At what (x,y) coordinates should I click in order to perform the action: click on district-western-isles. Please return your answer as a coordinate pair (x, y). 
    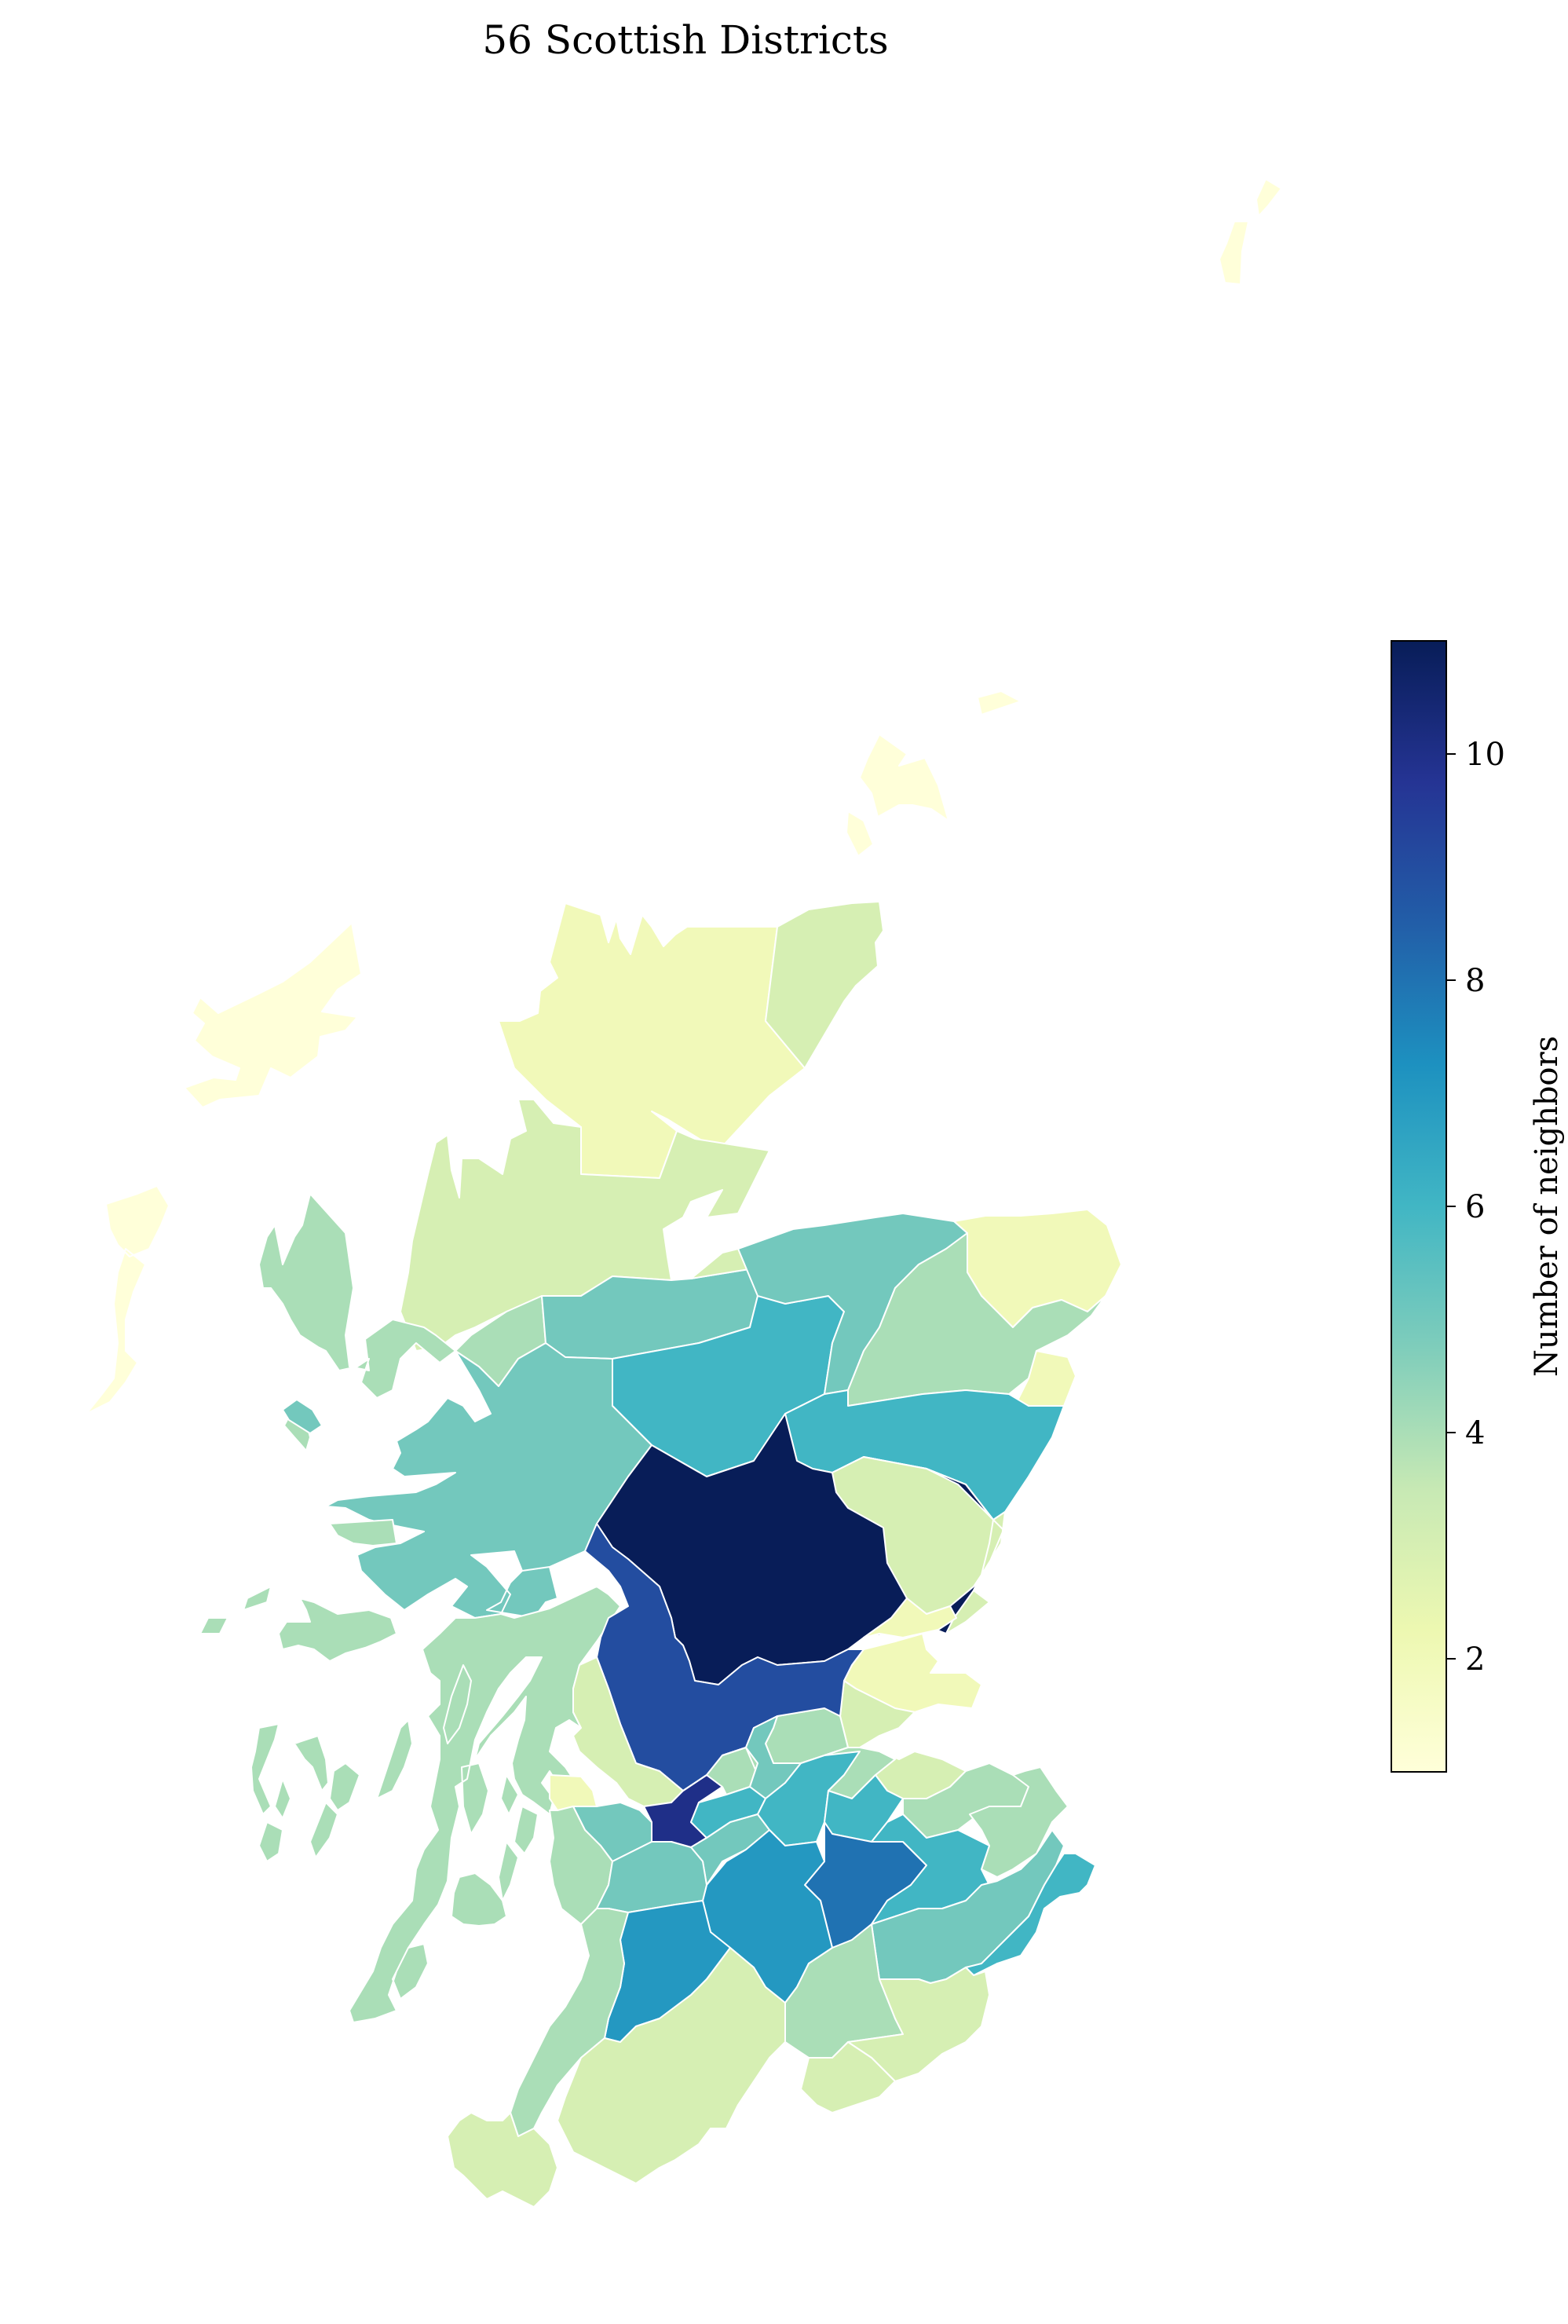
    Looking at the image, I should click on (224, 1168).